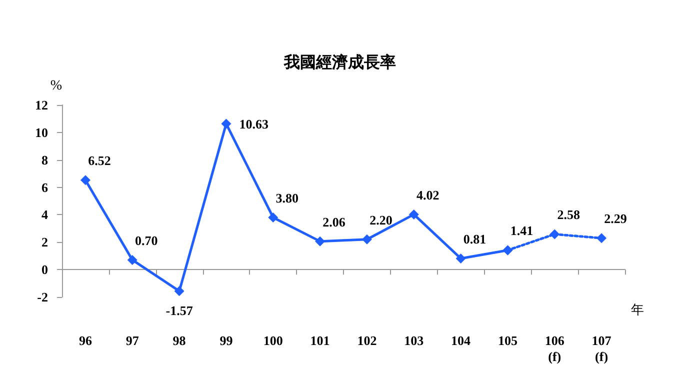 This screenshot has height=382, width=680. What do you see at coordinates (85, 340) in the screenshot?
I see `x-tick-label: 96` at bounding box center [85, 340].